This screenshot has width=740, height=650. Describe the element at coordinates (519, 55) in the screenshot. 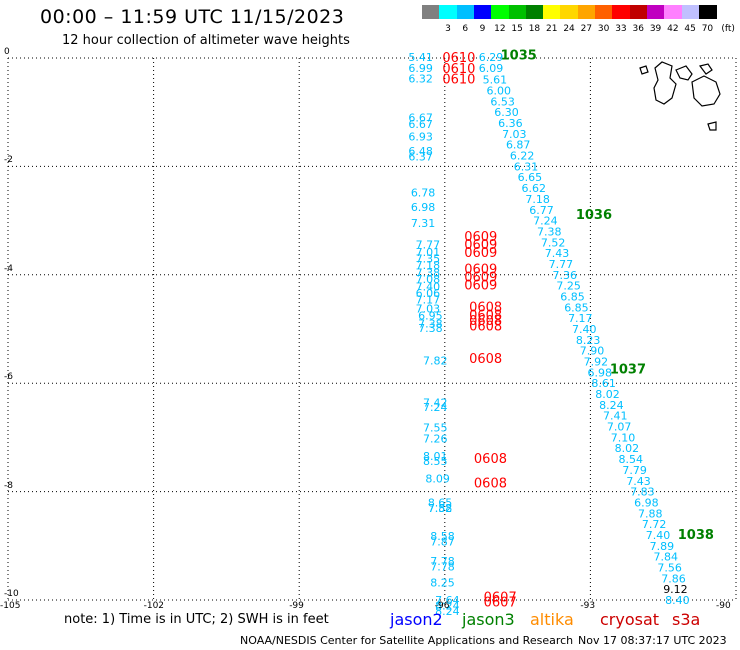

I see `track-time-label: 1035` at that location.